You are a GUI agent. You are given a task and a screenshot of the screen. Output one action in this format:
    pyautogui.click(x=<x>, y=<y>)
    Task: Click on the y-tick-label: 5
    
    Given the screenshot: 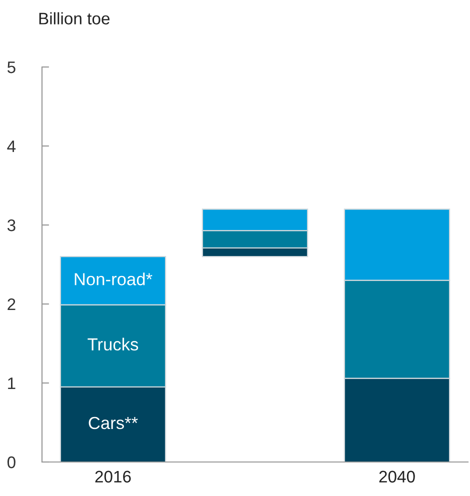 What is the action you would take?
    pyautogui.click(x=11, y=68)
    